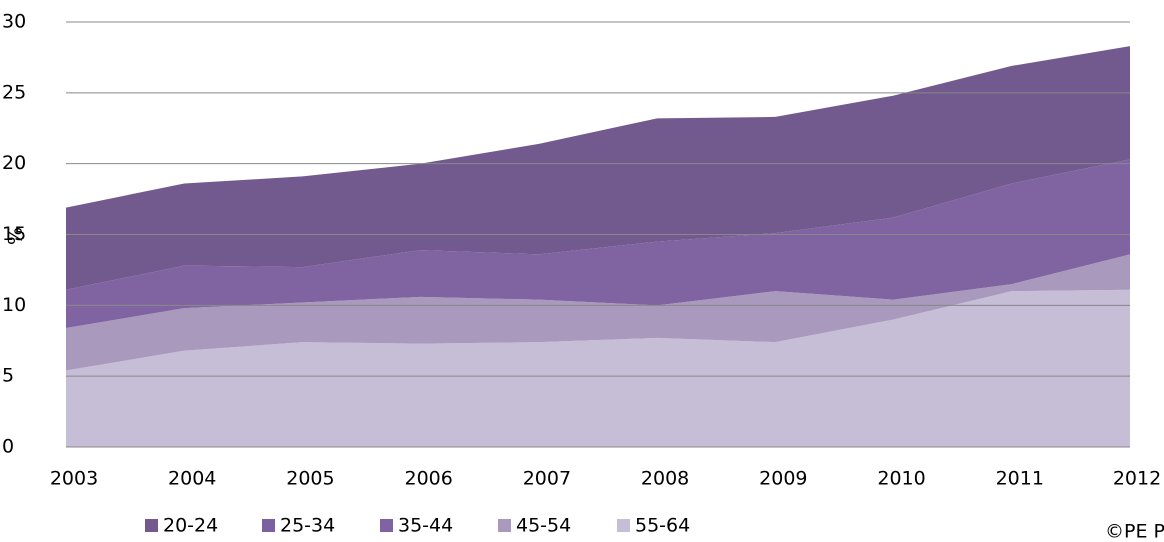 The width and height of the screenshot is (1164, 542). I want to click on x-tick-label: 2004, so click(192, 479).